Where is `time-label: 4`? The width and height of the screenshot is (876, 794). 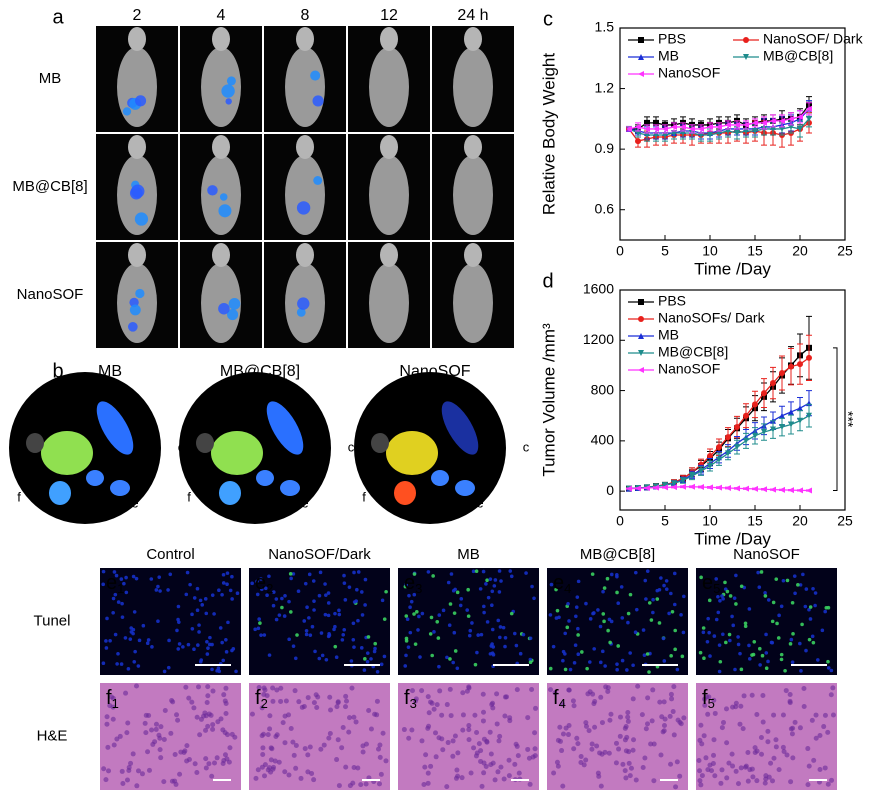
time-label: 4 is located at coordinates (221, 15).